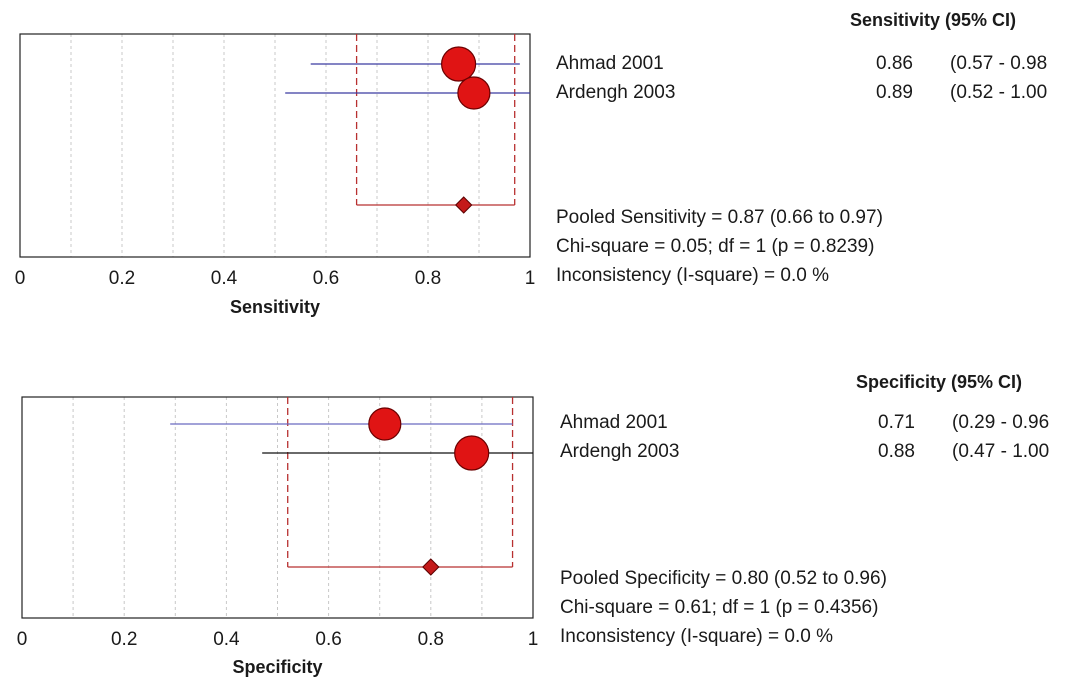 Image resolution: width=1088 pixels, height=682 pixels. I want to click on study-ci: (0.57 - 0.98, so click(999, 63).